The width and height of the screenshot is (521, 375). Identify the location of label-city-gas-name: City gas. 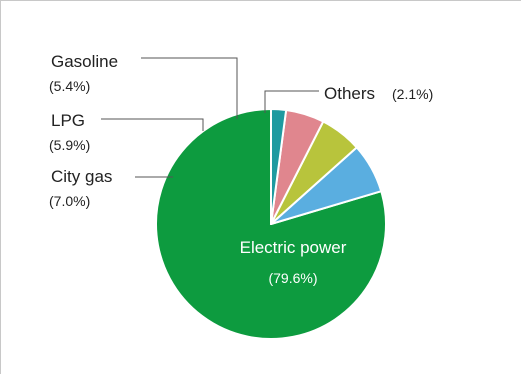
(81, 176).